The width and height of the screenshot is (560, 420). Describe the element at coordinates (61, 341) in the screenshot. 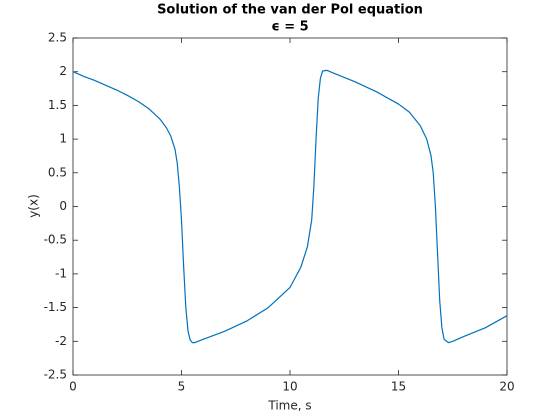

I see `y-tick-label: -2` at that location.